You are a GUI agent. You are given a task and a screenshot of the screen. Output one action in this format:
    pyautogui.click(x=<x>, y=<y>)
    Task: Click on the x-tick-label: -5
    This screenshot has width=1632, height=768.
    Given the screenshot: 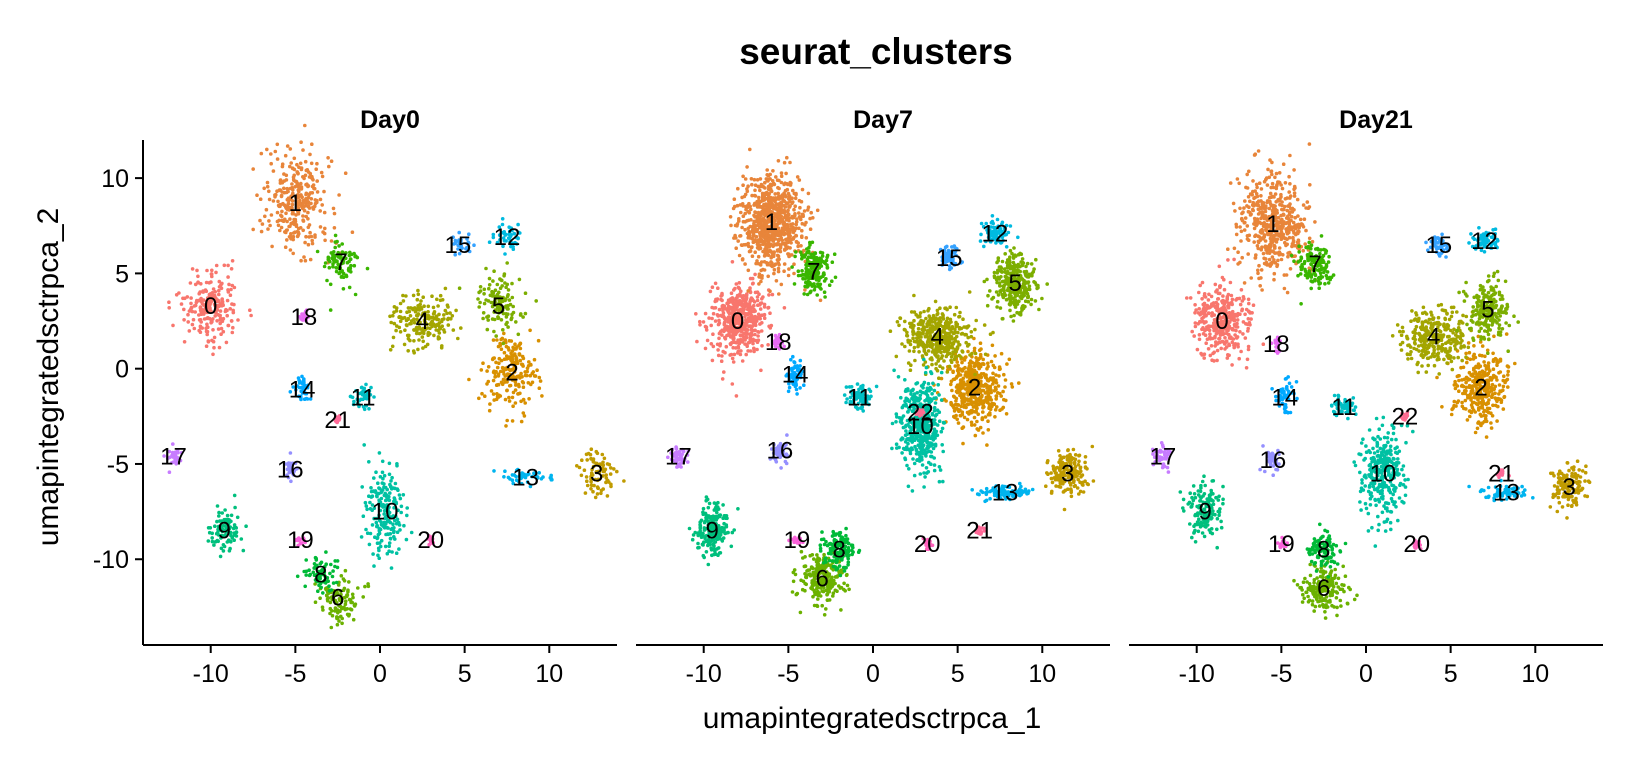 What is the action you would take?
    pyautogui.click(x=295, y=674)
    